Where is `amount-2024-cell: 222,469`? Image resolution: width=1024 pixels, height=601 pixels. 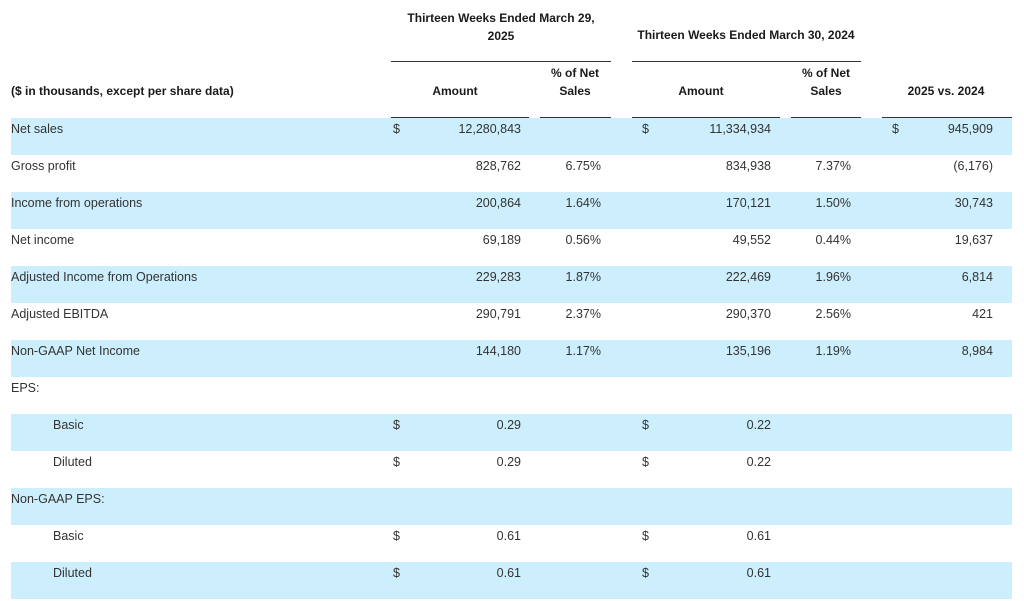
amount-2024-cell: 222,469 is located at coordinates (748, 277).